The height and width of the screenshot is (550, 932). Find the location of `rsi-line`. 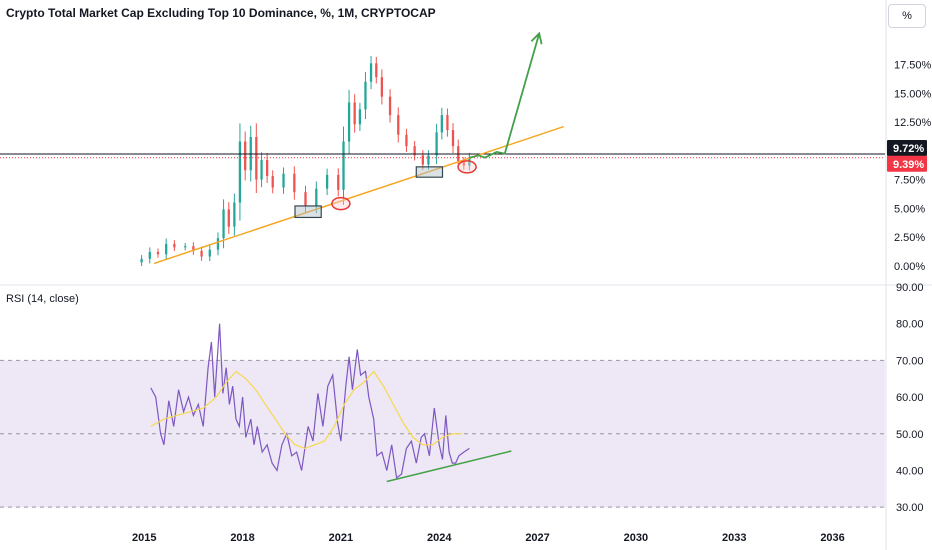

rsi-line is located at coordinates (310, 401).